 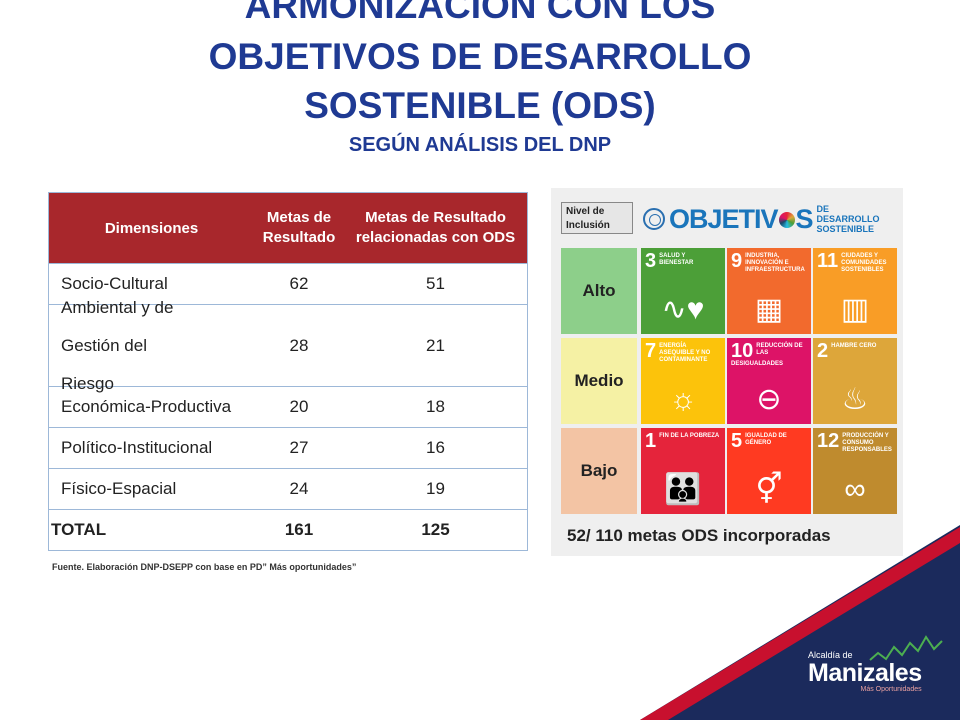 I want to click on mountains-icon, so click(x=906, y=648).